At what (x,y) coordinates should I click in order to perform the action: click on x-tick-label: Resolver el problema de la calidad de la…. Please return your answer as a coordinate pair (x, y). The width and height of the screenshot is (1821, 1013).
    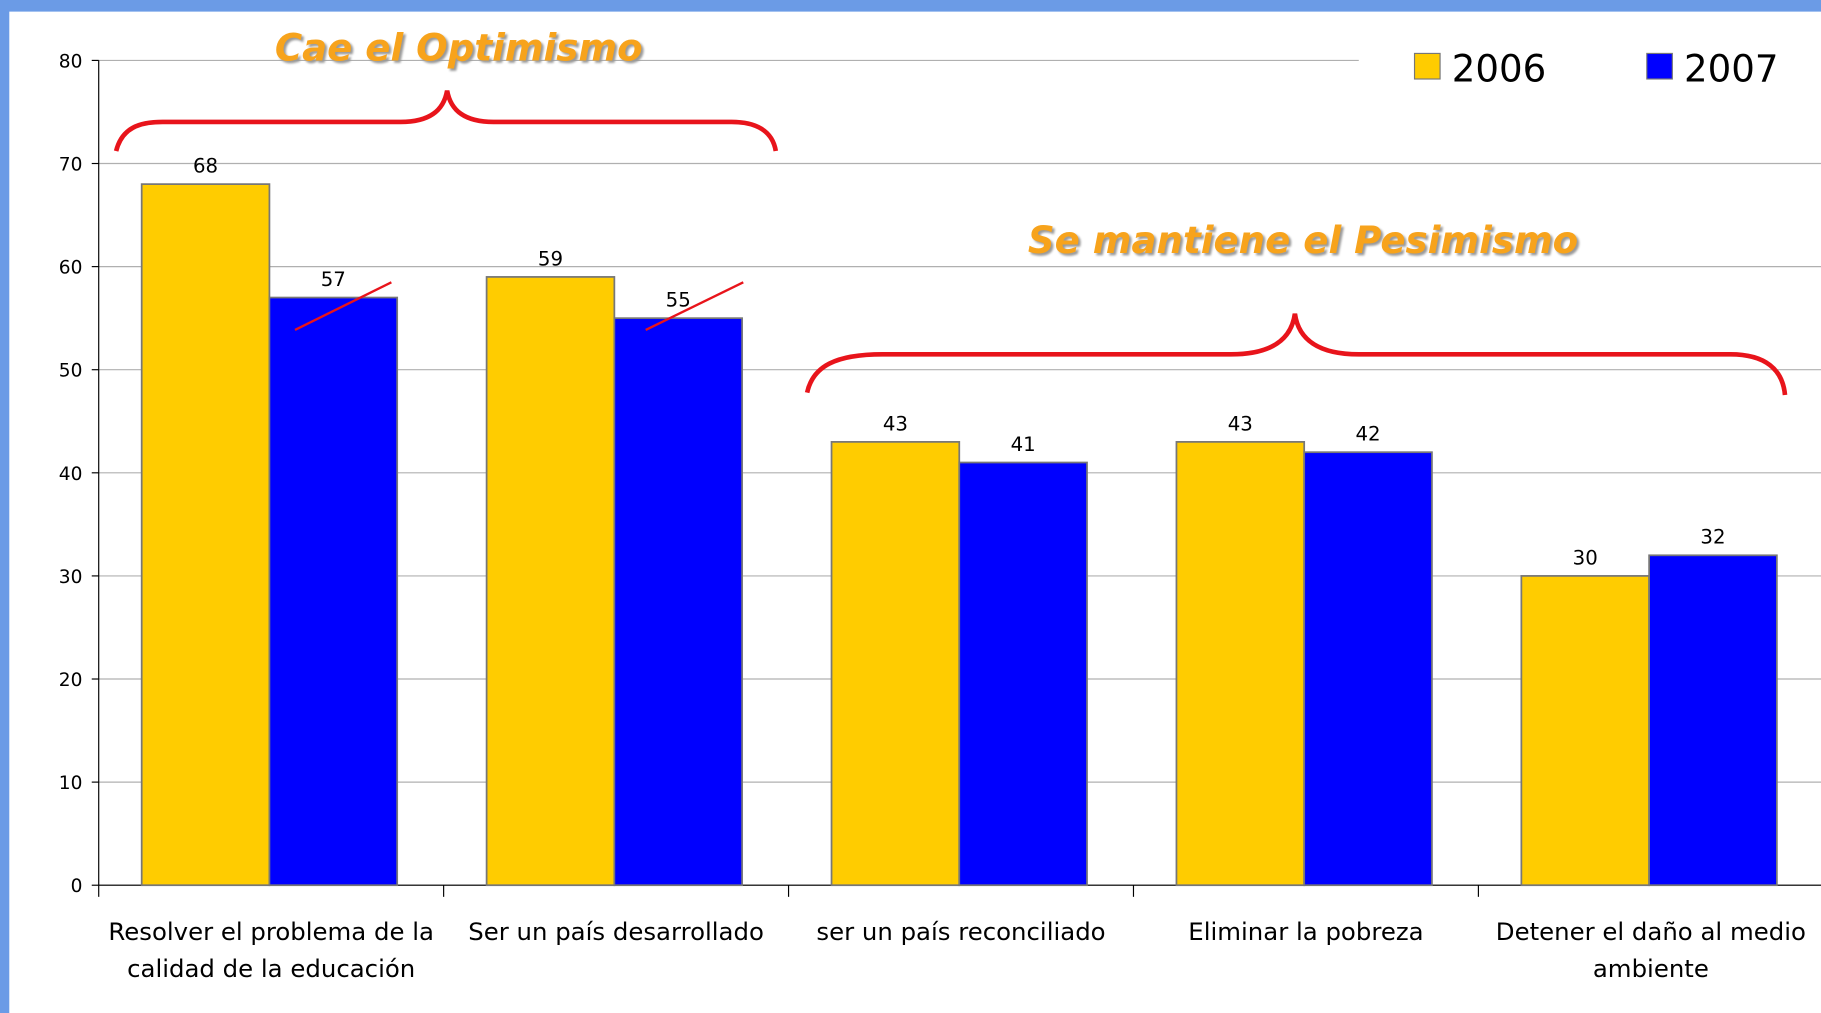
    Looking at the image, I should click on (271, 950).